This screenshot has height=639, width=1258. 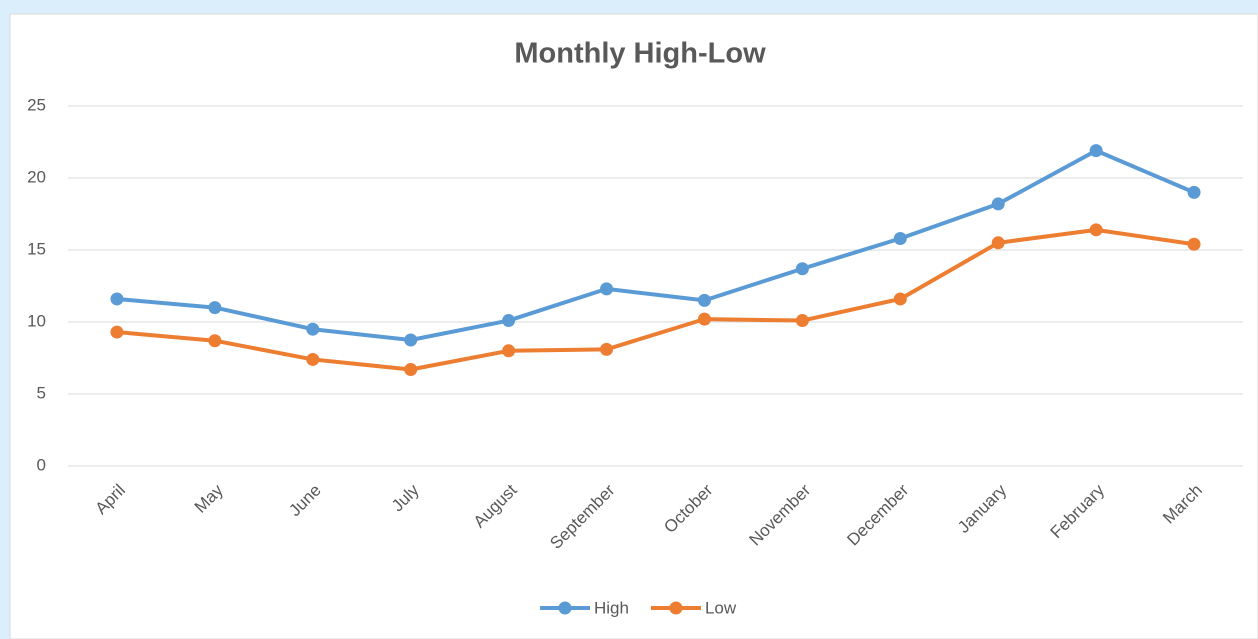 What do you see at coordinates (611, 607) in the screenshot?
I see `legend-label: High` at bounding box center [611, 607].